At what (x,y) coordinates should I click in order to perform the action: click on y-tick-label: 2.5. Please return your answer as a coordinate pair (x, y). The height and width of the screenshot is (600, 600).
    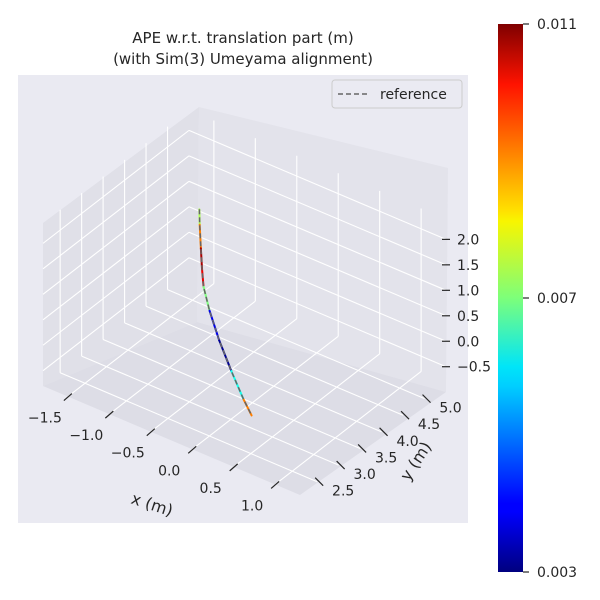
    Looking at the image, I should click on (343, 492).